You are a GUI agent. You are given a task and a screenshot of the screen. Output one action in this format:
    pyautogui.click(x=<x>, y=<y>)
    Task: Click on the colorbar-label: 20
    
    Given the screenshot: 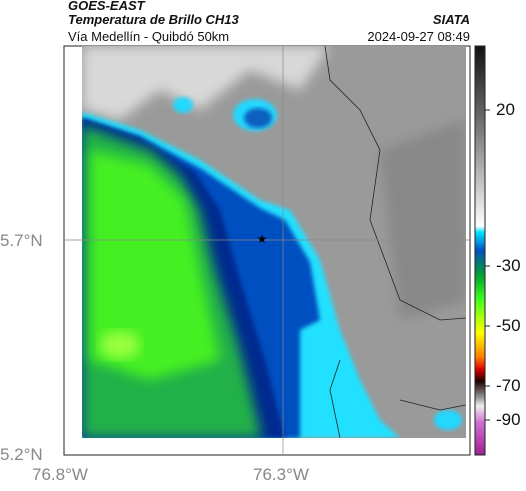 What is the action you would take?
    pyautogui.click(x=505, y=109)
    